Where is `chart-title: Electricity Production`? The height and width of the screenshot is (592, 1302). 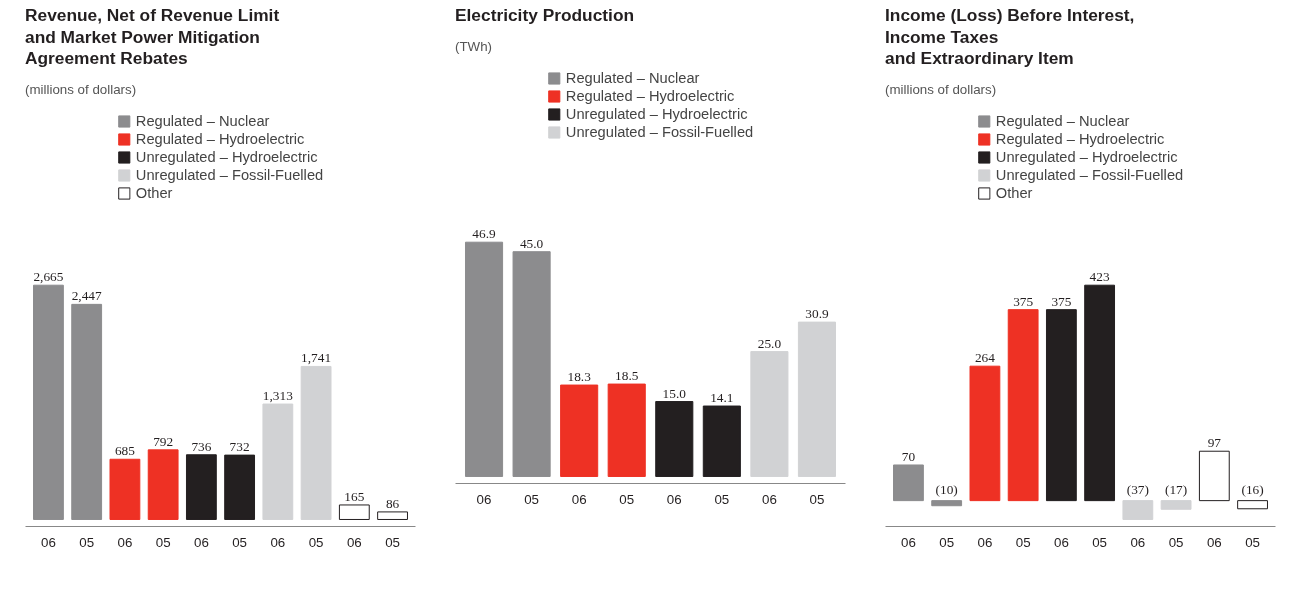
chart-title: Electricity Production is located at coordinates (545, 16).